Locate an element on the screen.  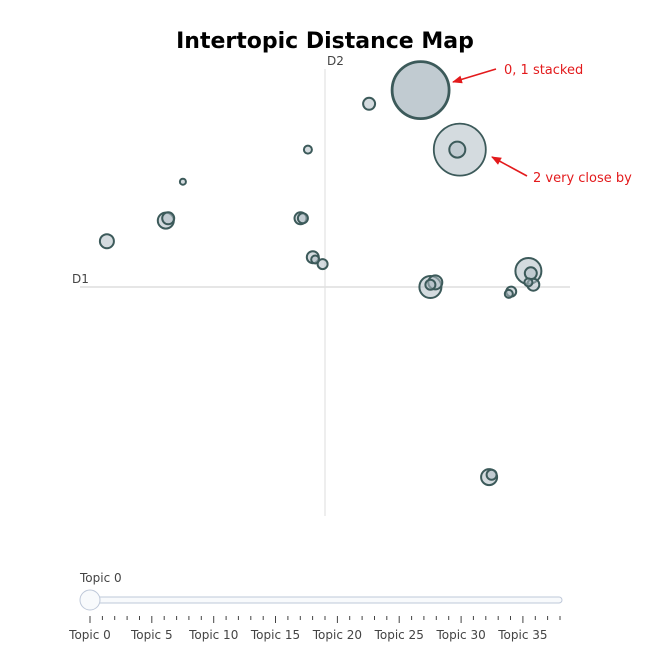
slider-tick-label: Topic 10 is located at coordinates (213, 635).